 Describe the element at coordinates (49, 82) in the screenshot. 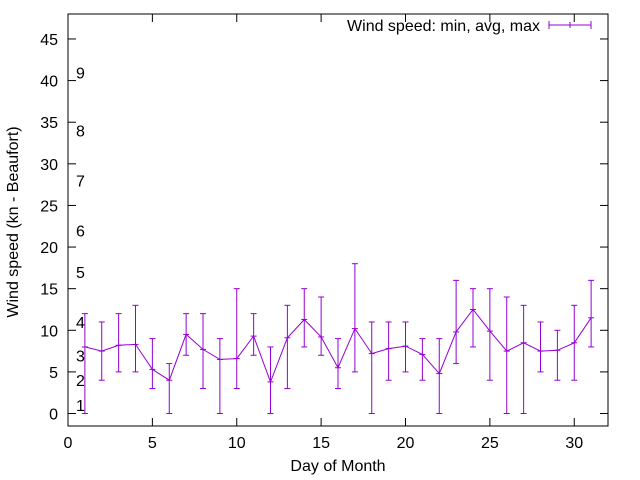

I see `y-tick-label: 40` at that location.